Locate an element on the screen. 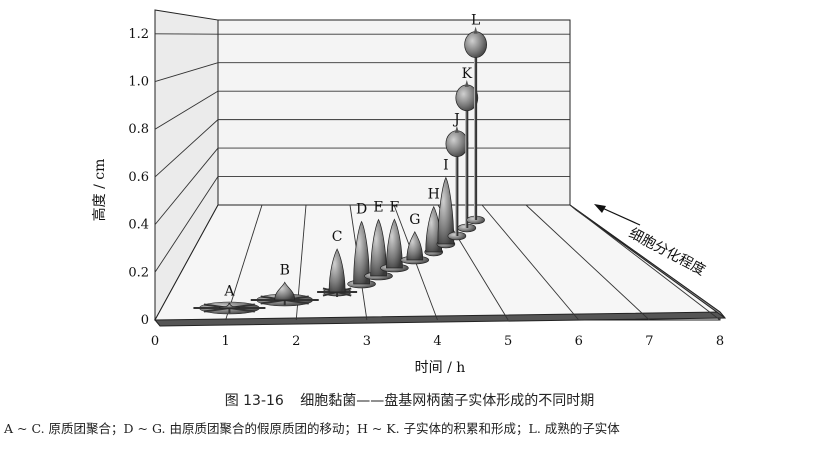 Image resolution: width=819 pixels, height=450 pixels. stage-label: G is located at coordinates (414, 220).